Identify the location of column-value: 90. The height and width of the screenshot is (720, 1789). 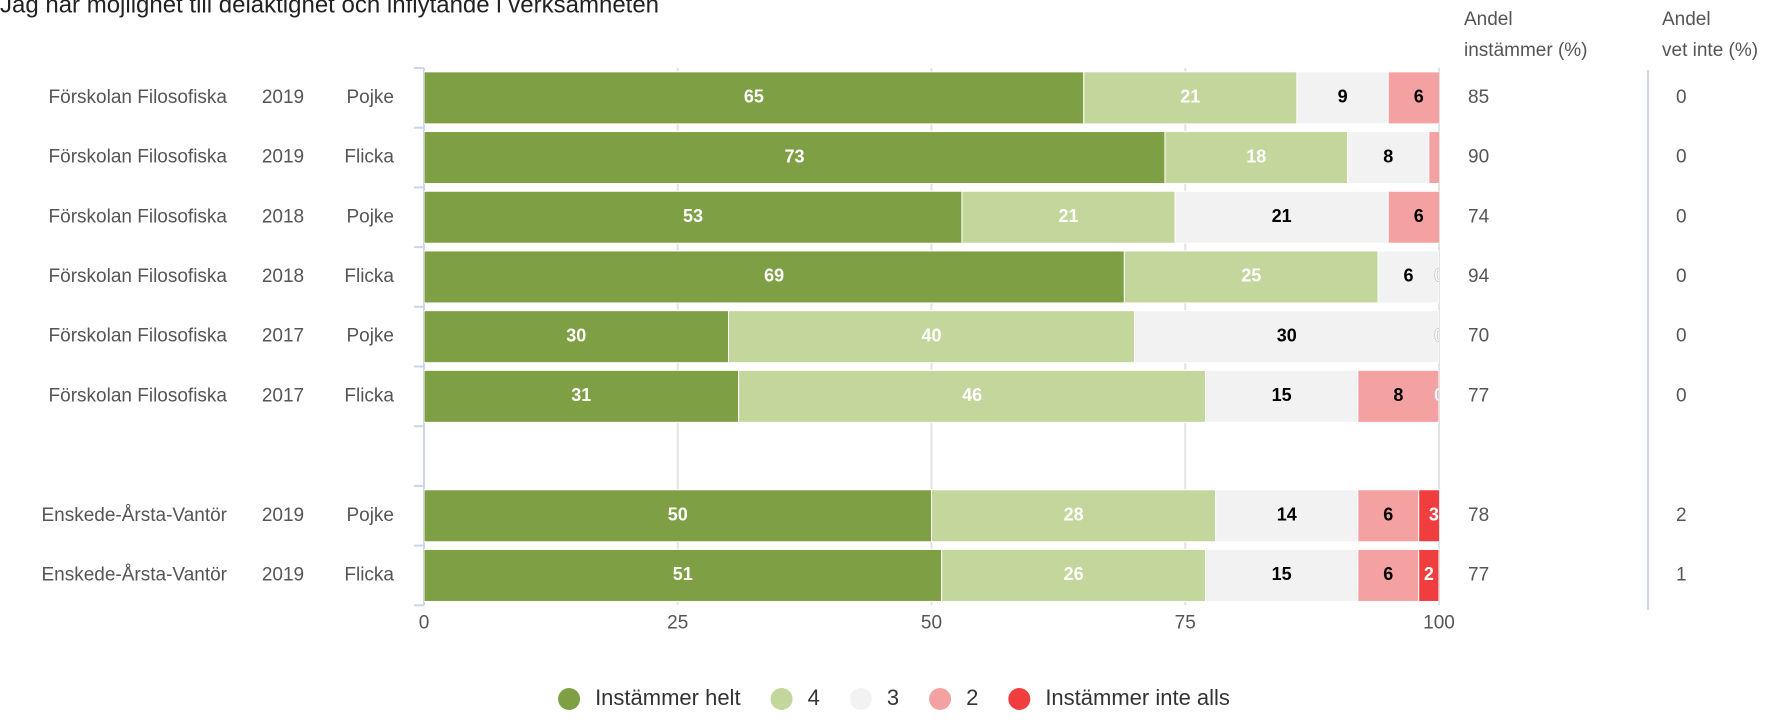
(1478, 157).